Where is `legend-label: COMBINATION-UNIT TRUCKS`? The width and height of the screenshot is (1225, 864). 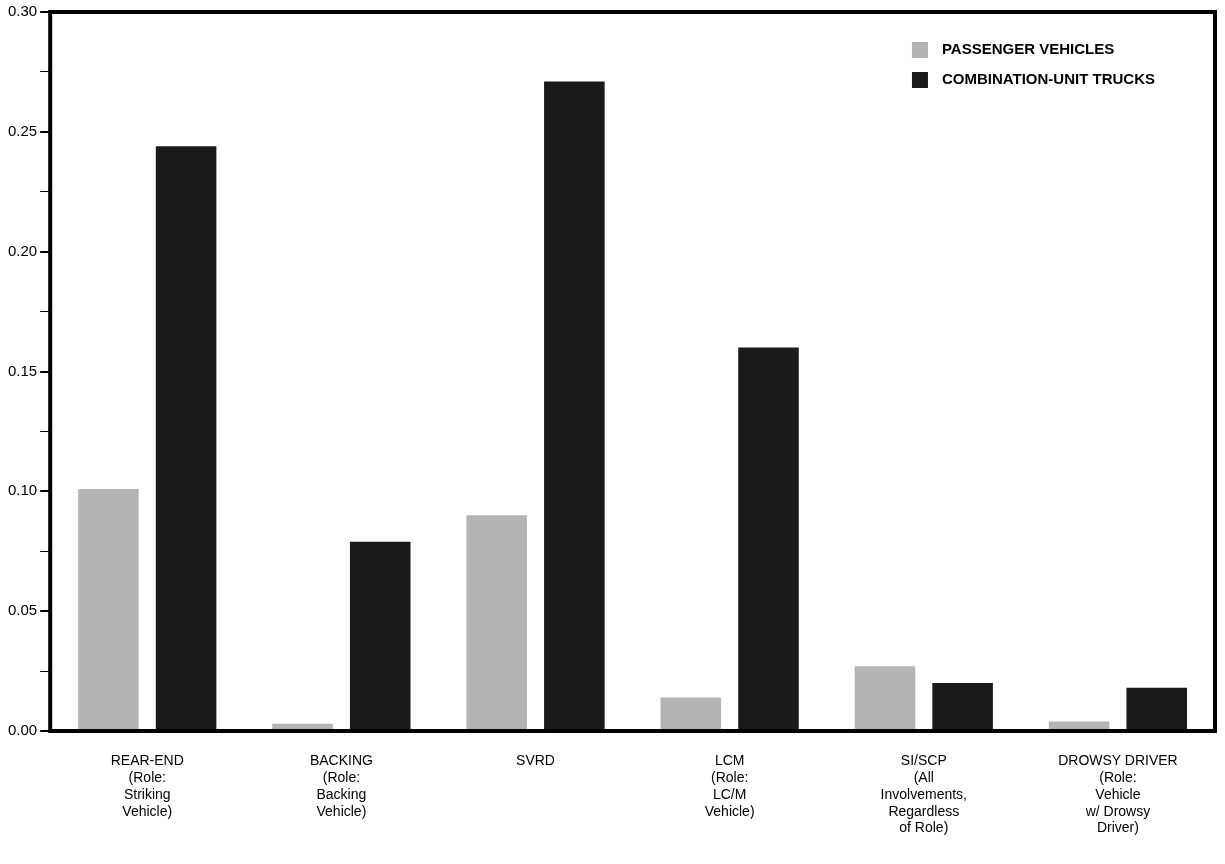
legend-label: COMBINATION-UNIT TRUCKS is located at coordinates (1048, 79).